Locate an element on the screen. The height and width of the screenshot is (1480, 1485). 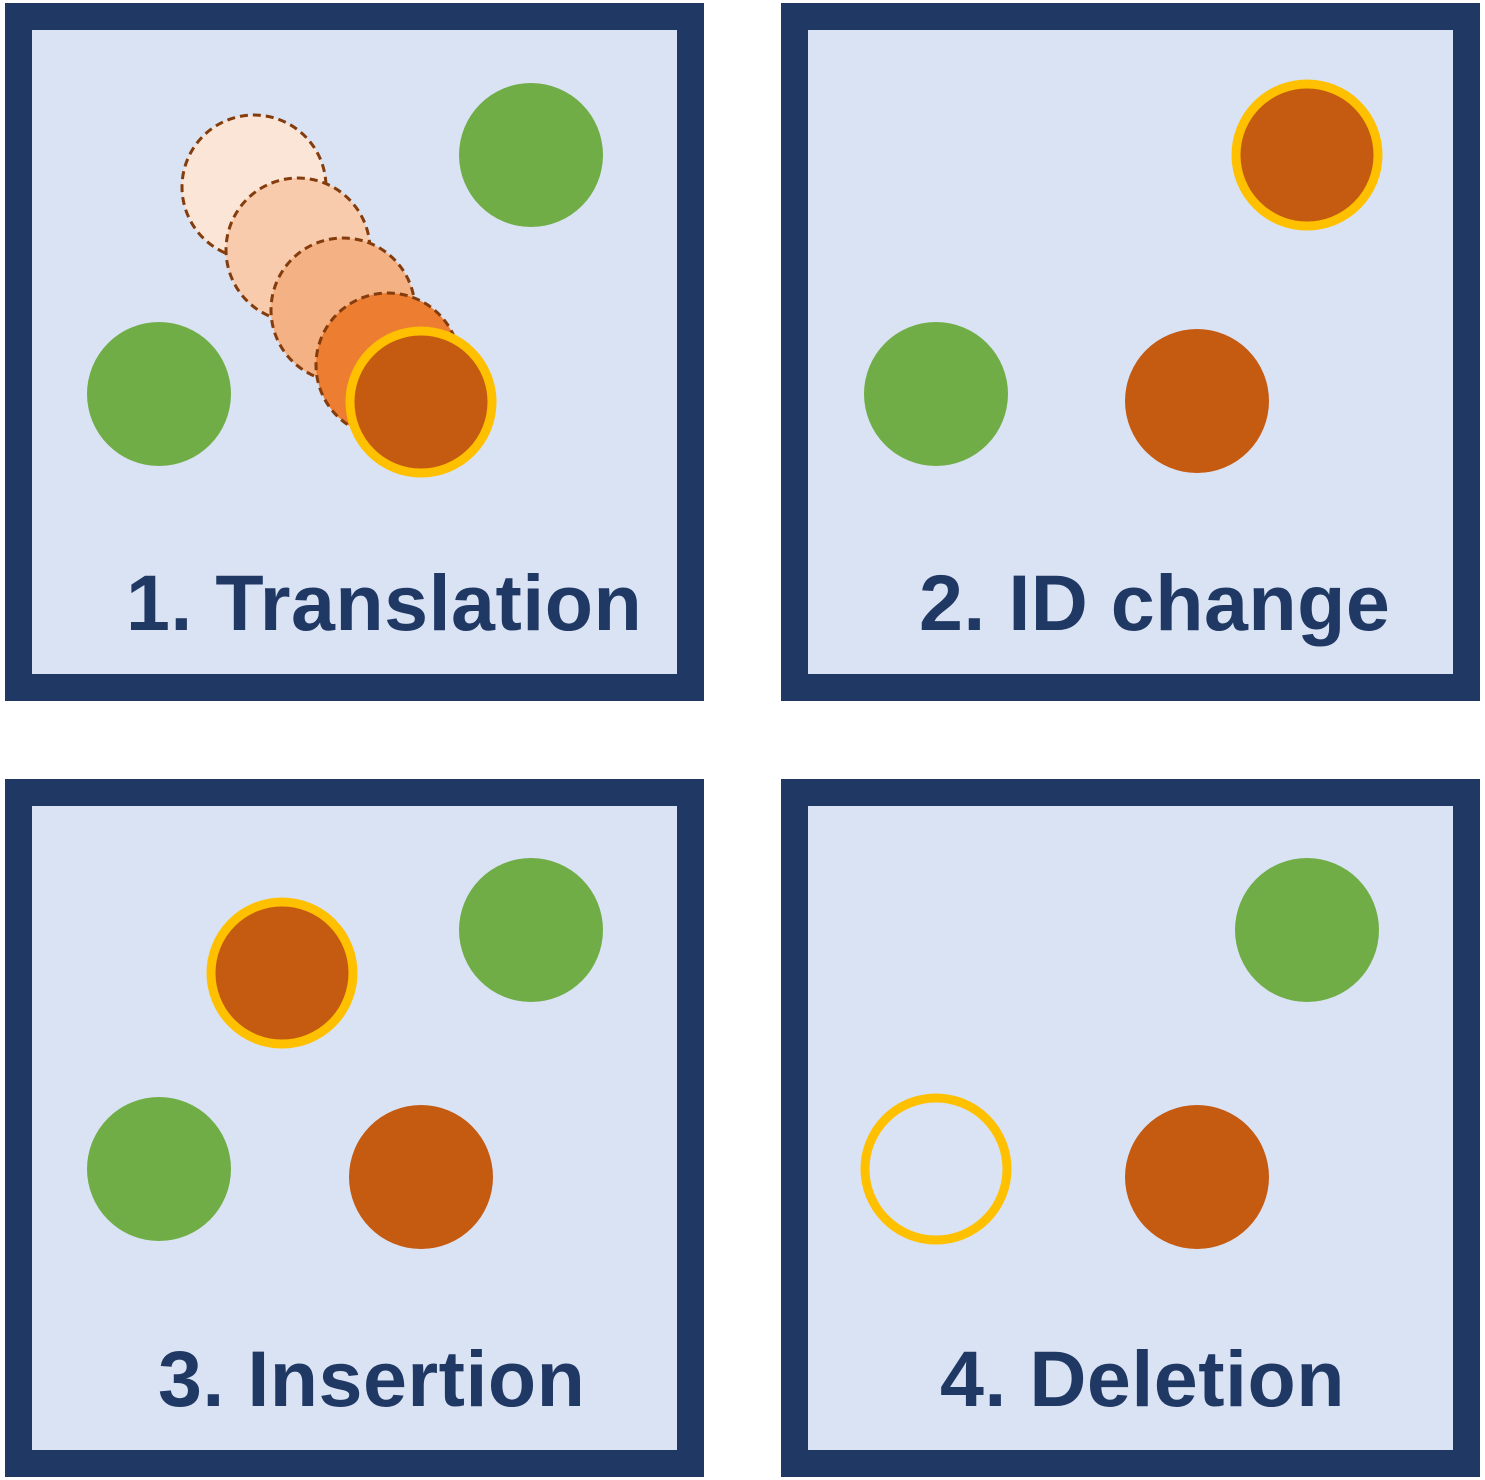
insertion-scene is located at coordinates (345, 1053).